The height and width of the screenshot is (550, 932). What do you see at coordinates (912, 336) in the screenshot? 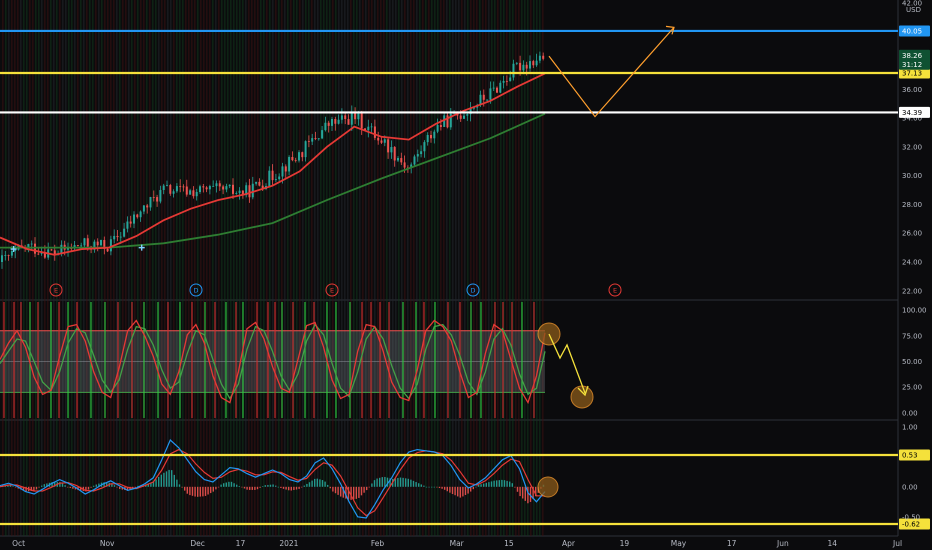
I see `stoch-tick-label: 75.00` at bounding box center [912, 336].